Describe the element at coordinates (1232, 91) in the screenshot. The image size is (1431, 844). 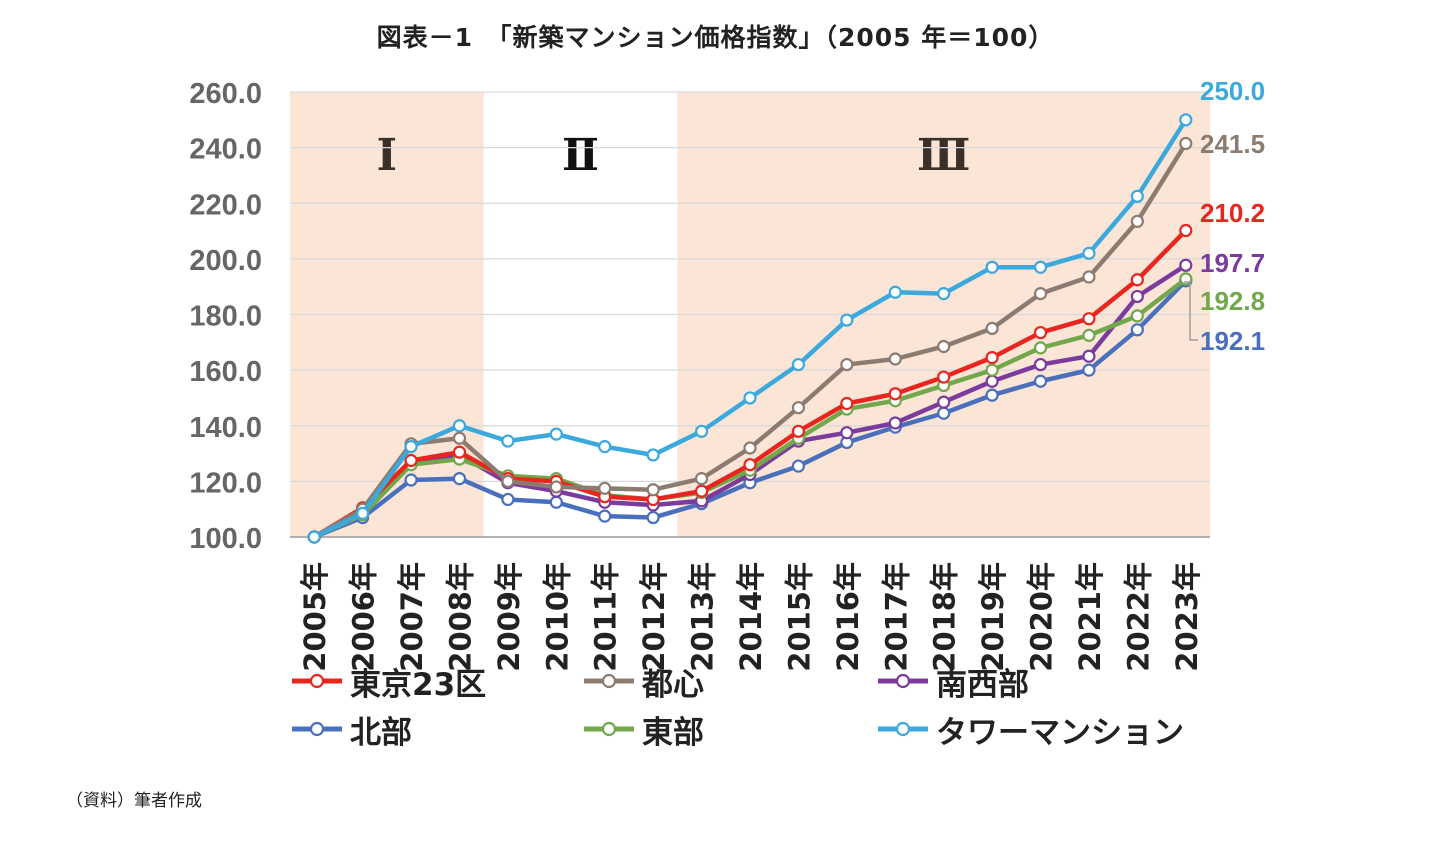
I see `end-value-label: 250.0` at that location.